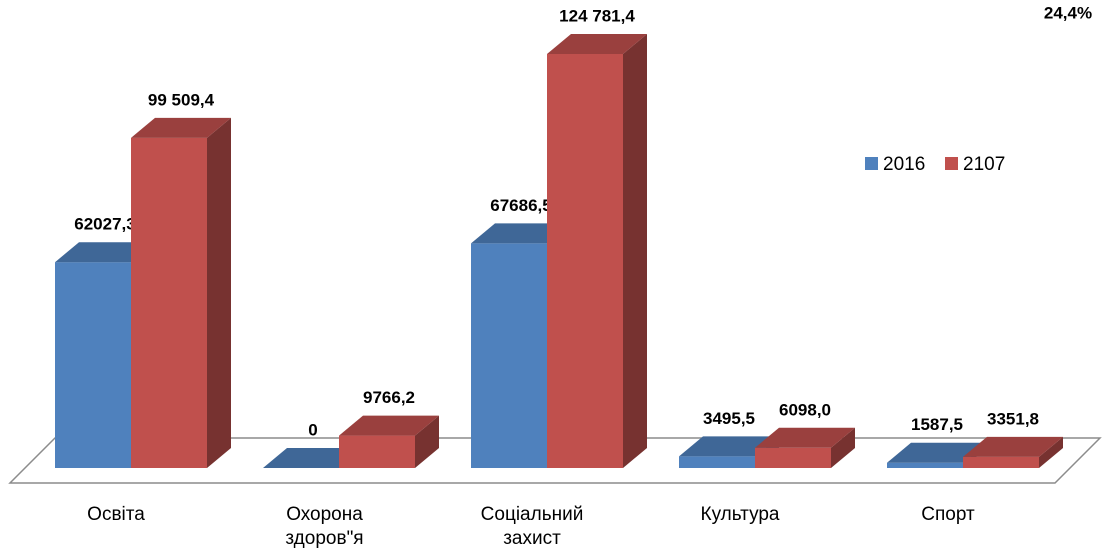 The height and width of the screenshot is (553, 1102). I want to click on data-label: 3495,5, so click(729, 418).